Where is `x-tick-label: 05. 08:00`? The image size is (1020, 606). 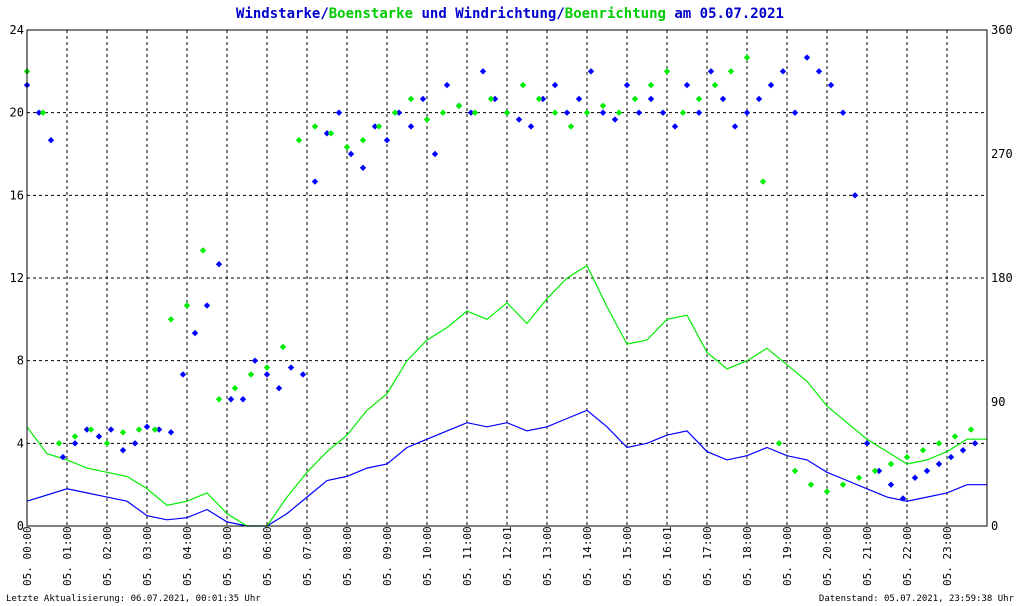 x-tick-label: 05. 08:00 is located at coordinates (347, 556).